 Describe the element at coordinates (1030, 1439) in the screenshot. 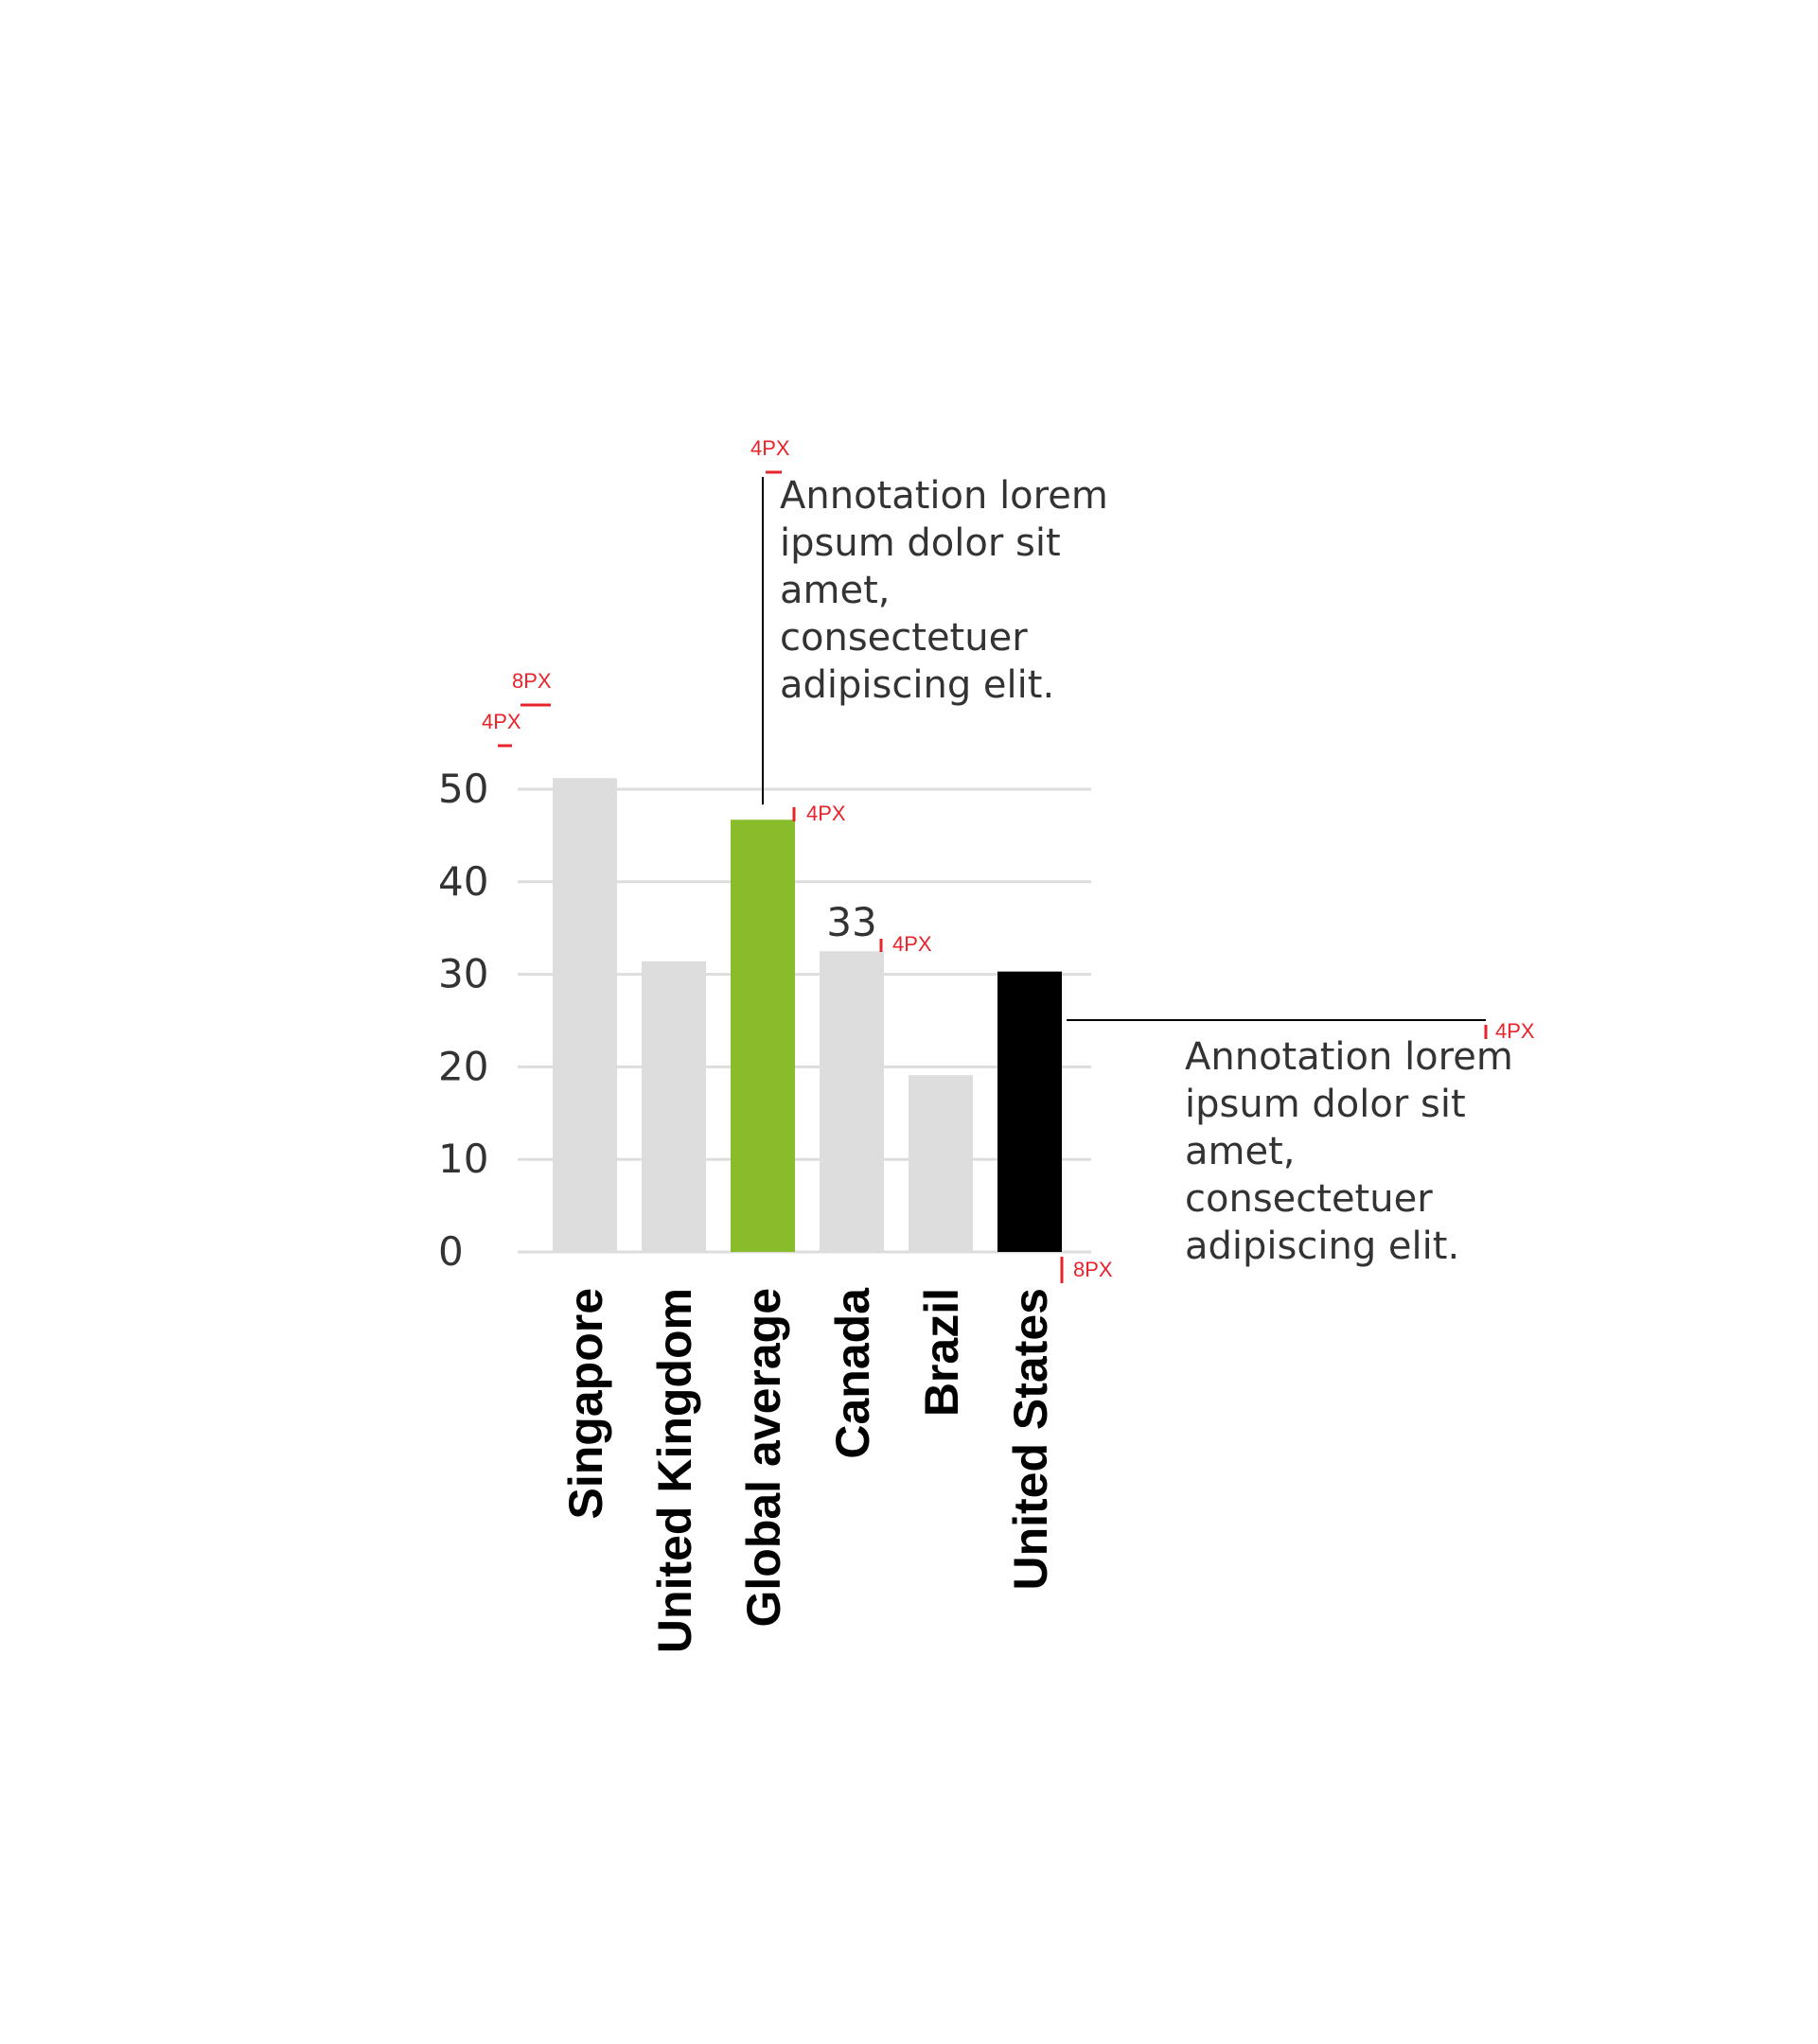

I see `category-label: United States` at that location.